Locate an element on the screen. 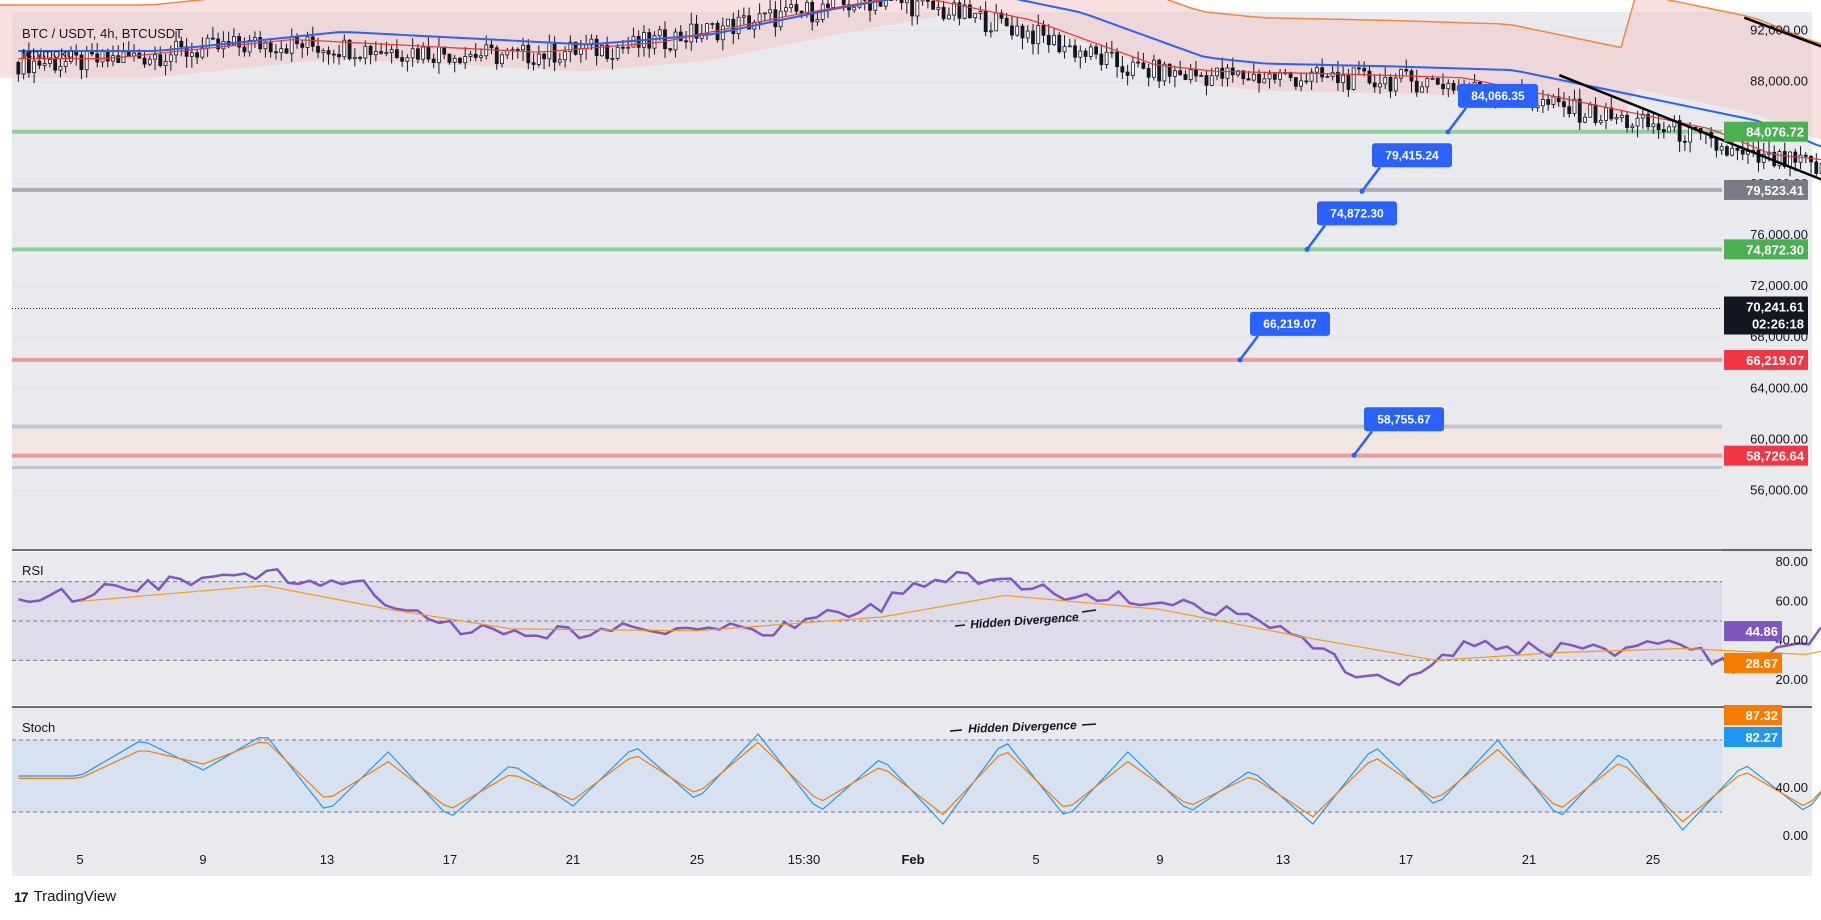  rsi-line is located at coordinates (919, 627).